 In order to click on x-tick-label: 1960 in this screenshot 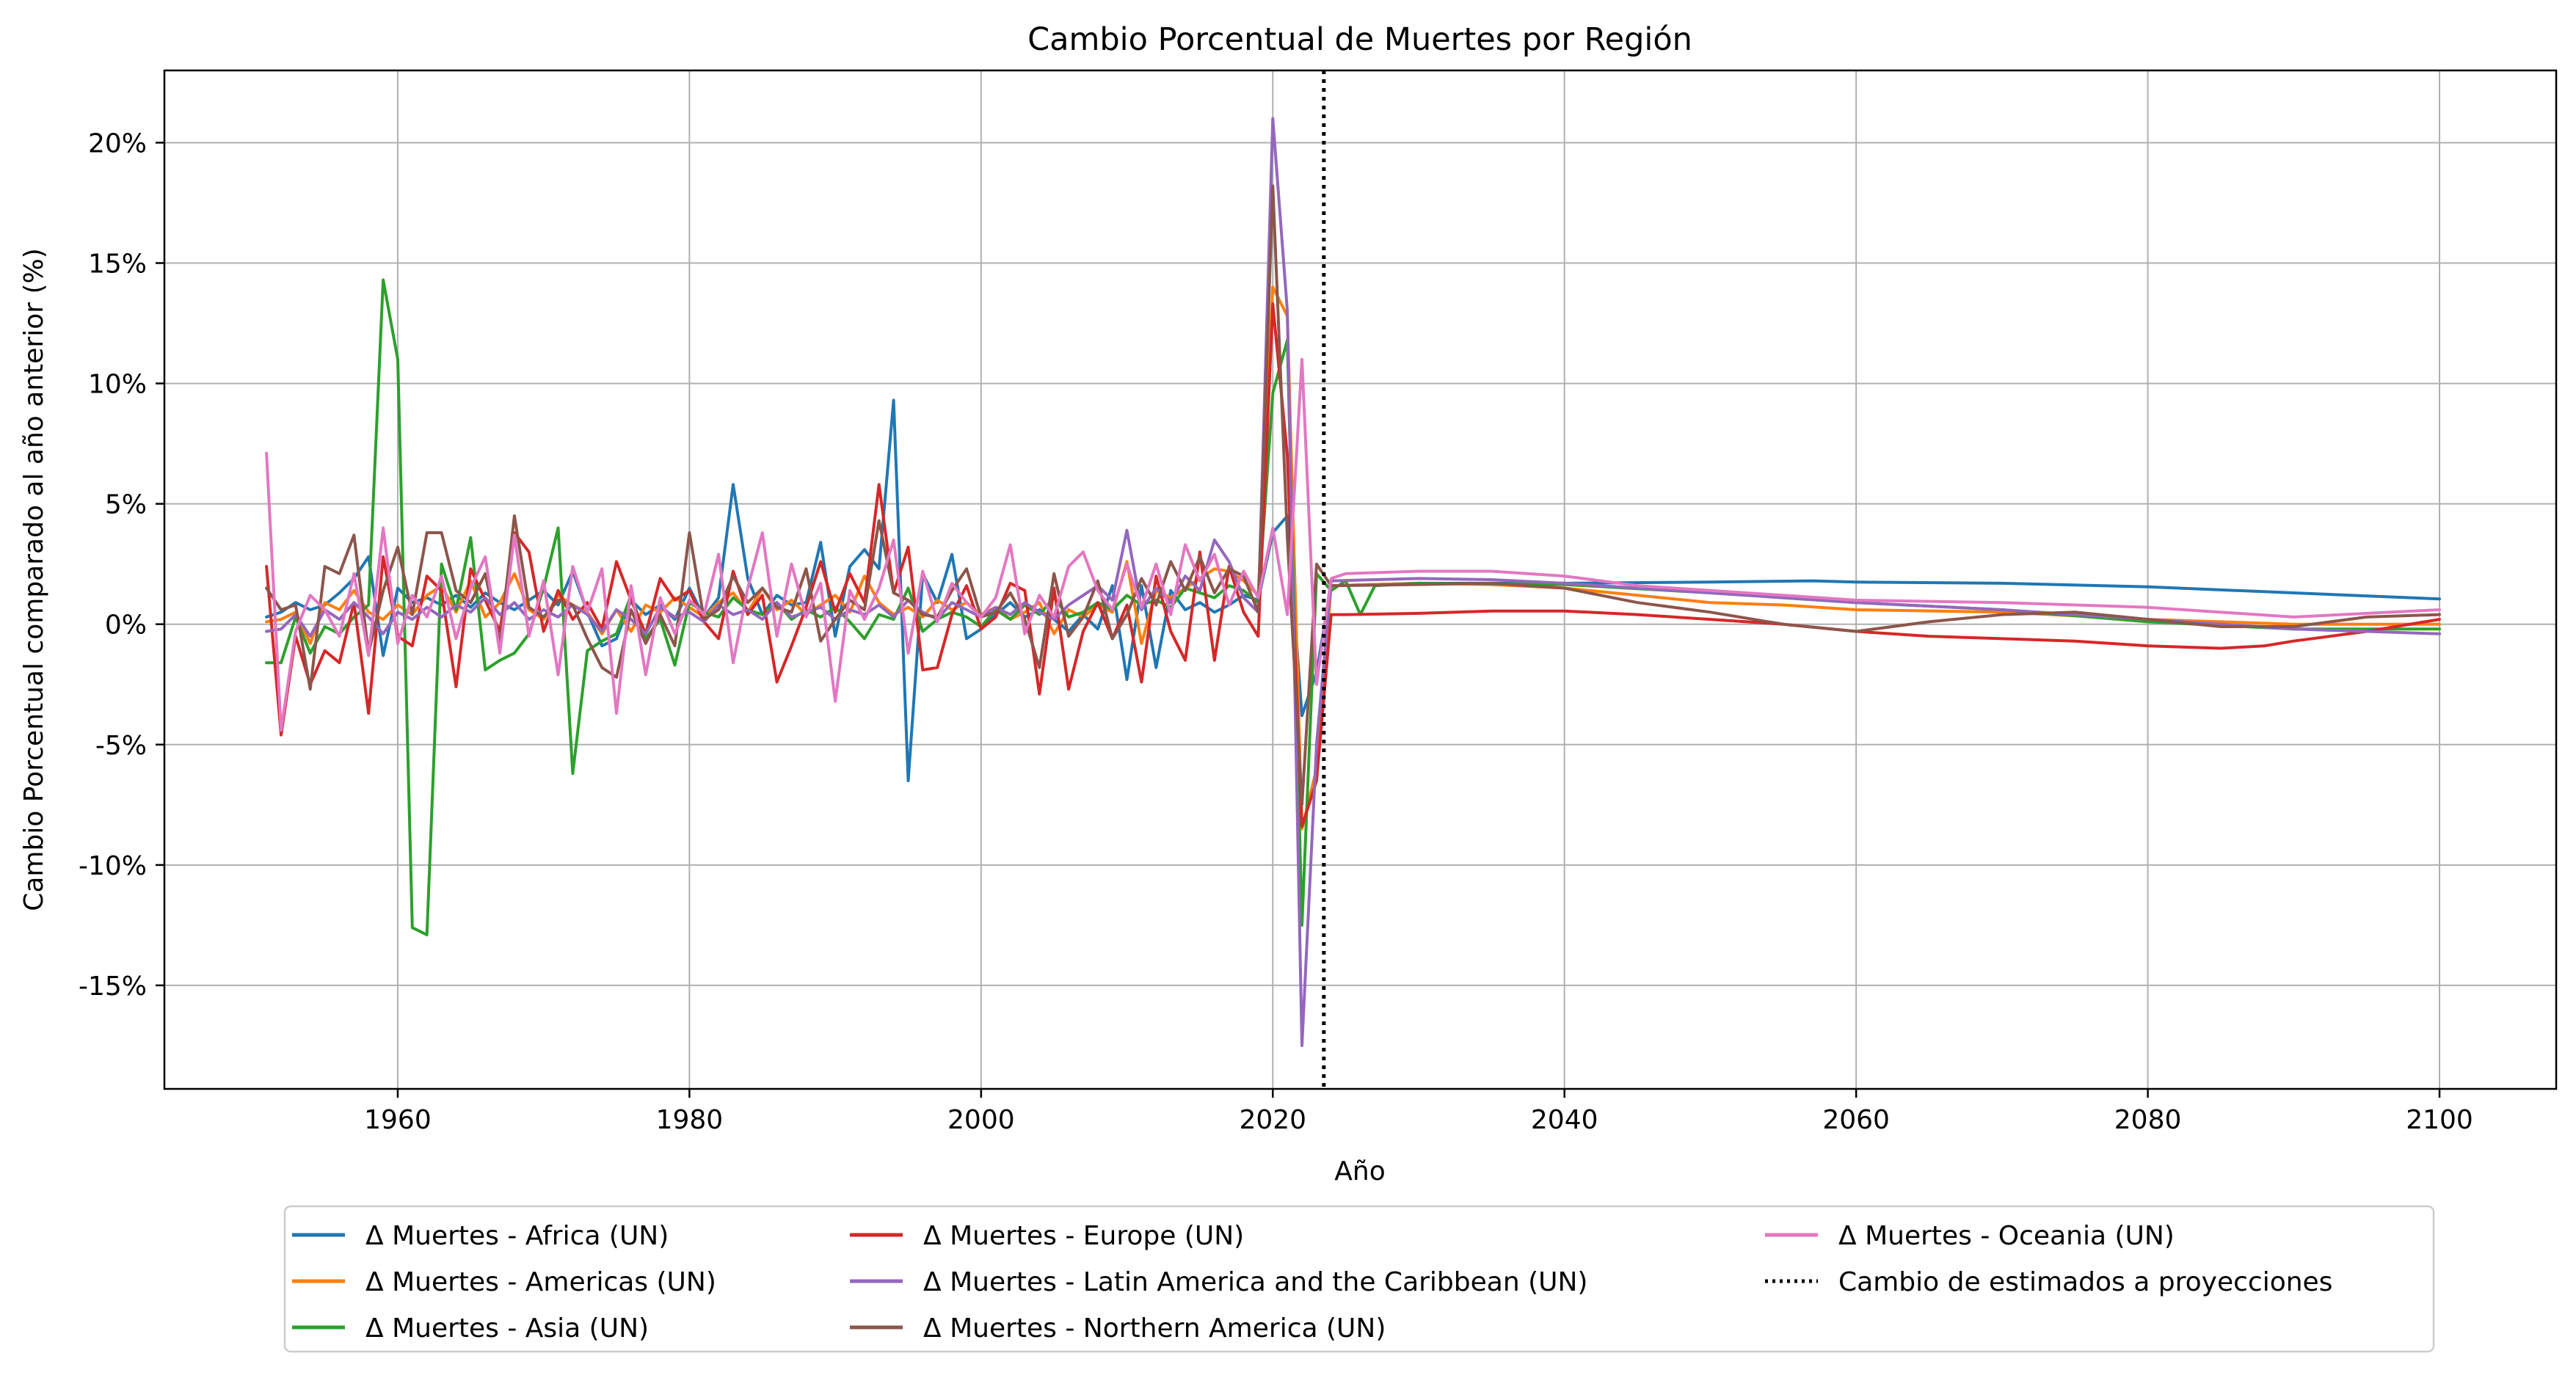, I will do `click(398, 1120)`.